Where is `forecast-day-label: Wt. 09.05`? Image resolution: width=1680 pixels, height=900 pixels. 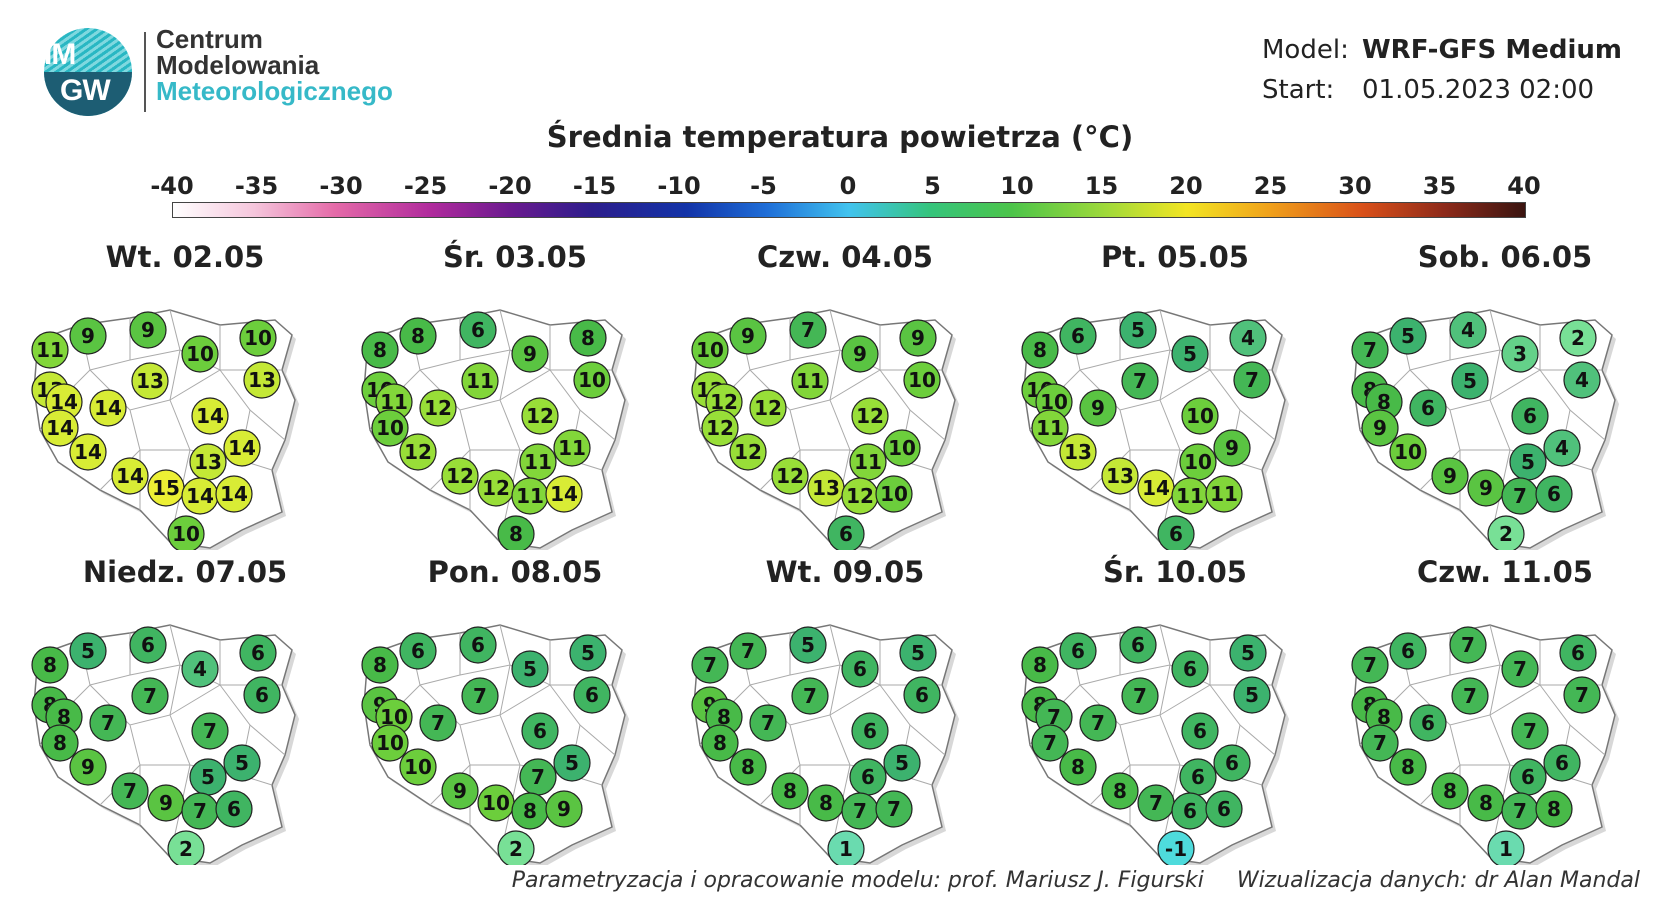
forecast-day-label: Wt. 09.05 is located at coordinates (845, 572).